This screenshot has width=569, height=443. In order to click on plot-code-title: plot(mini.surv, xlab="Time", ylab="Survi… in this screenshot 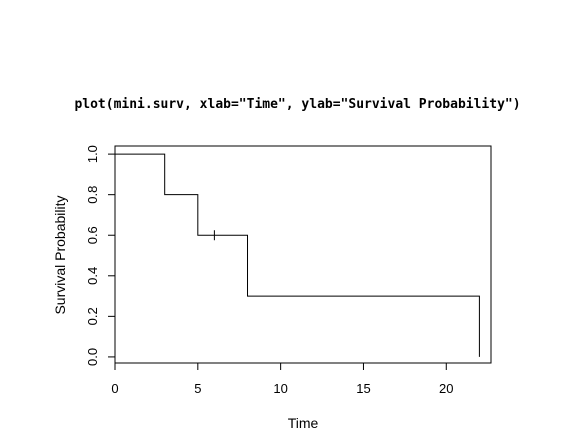, I will do `click(297, 104)`.